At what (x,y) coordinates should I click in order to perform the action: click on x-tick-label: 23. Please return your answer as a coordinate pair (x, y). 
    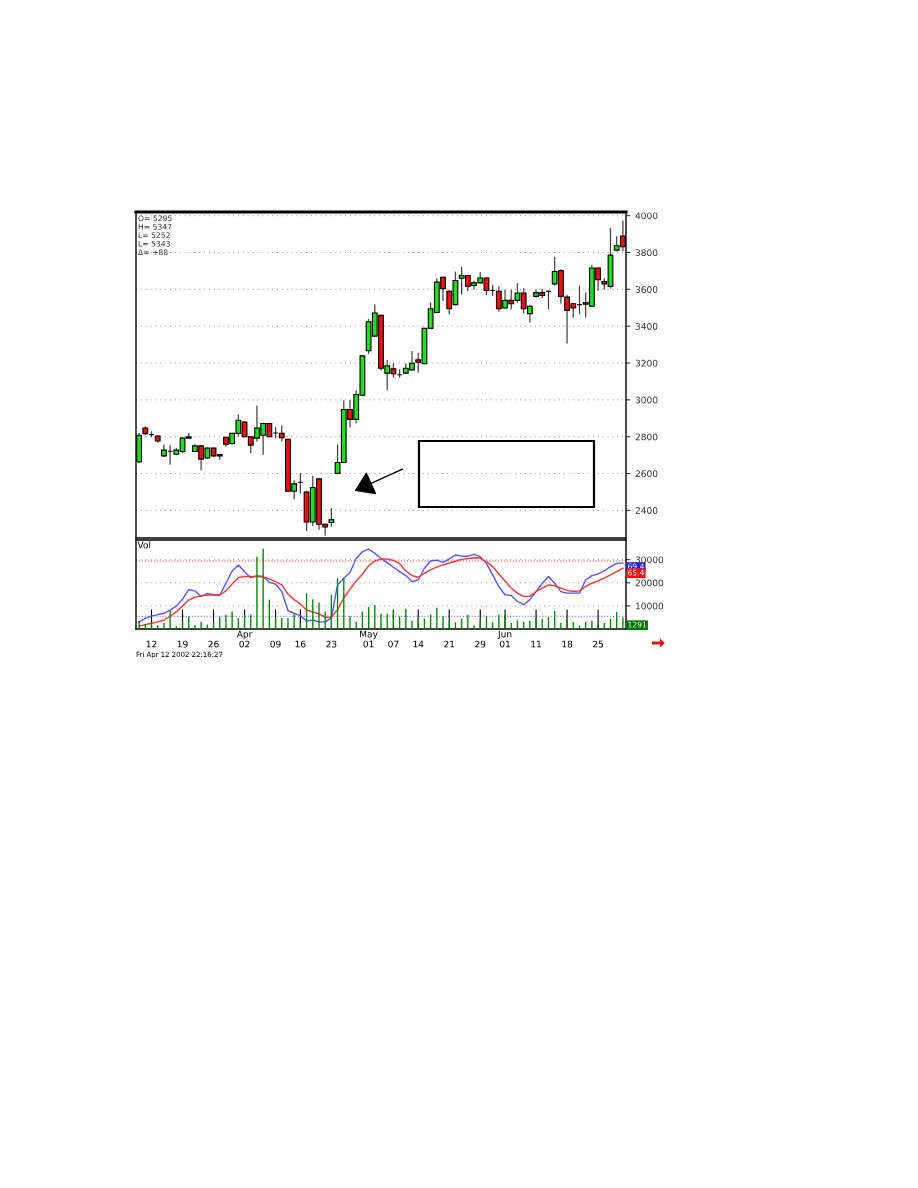
    Looking at the image, I should click on (331, 644).